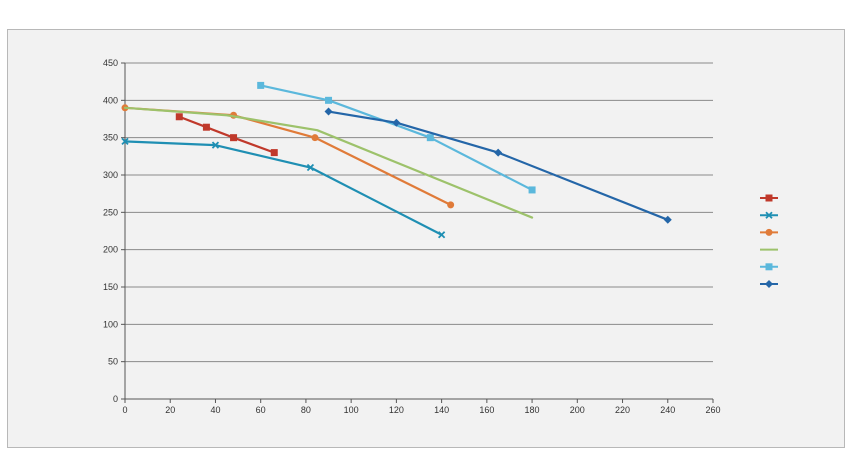 The image size is (858, 459). I want to click on y-tick-label: 350, so click(110, 138).